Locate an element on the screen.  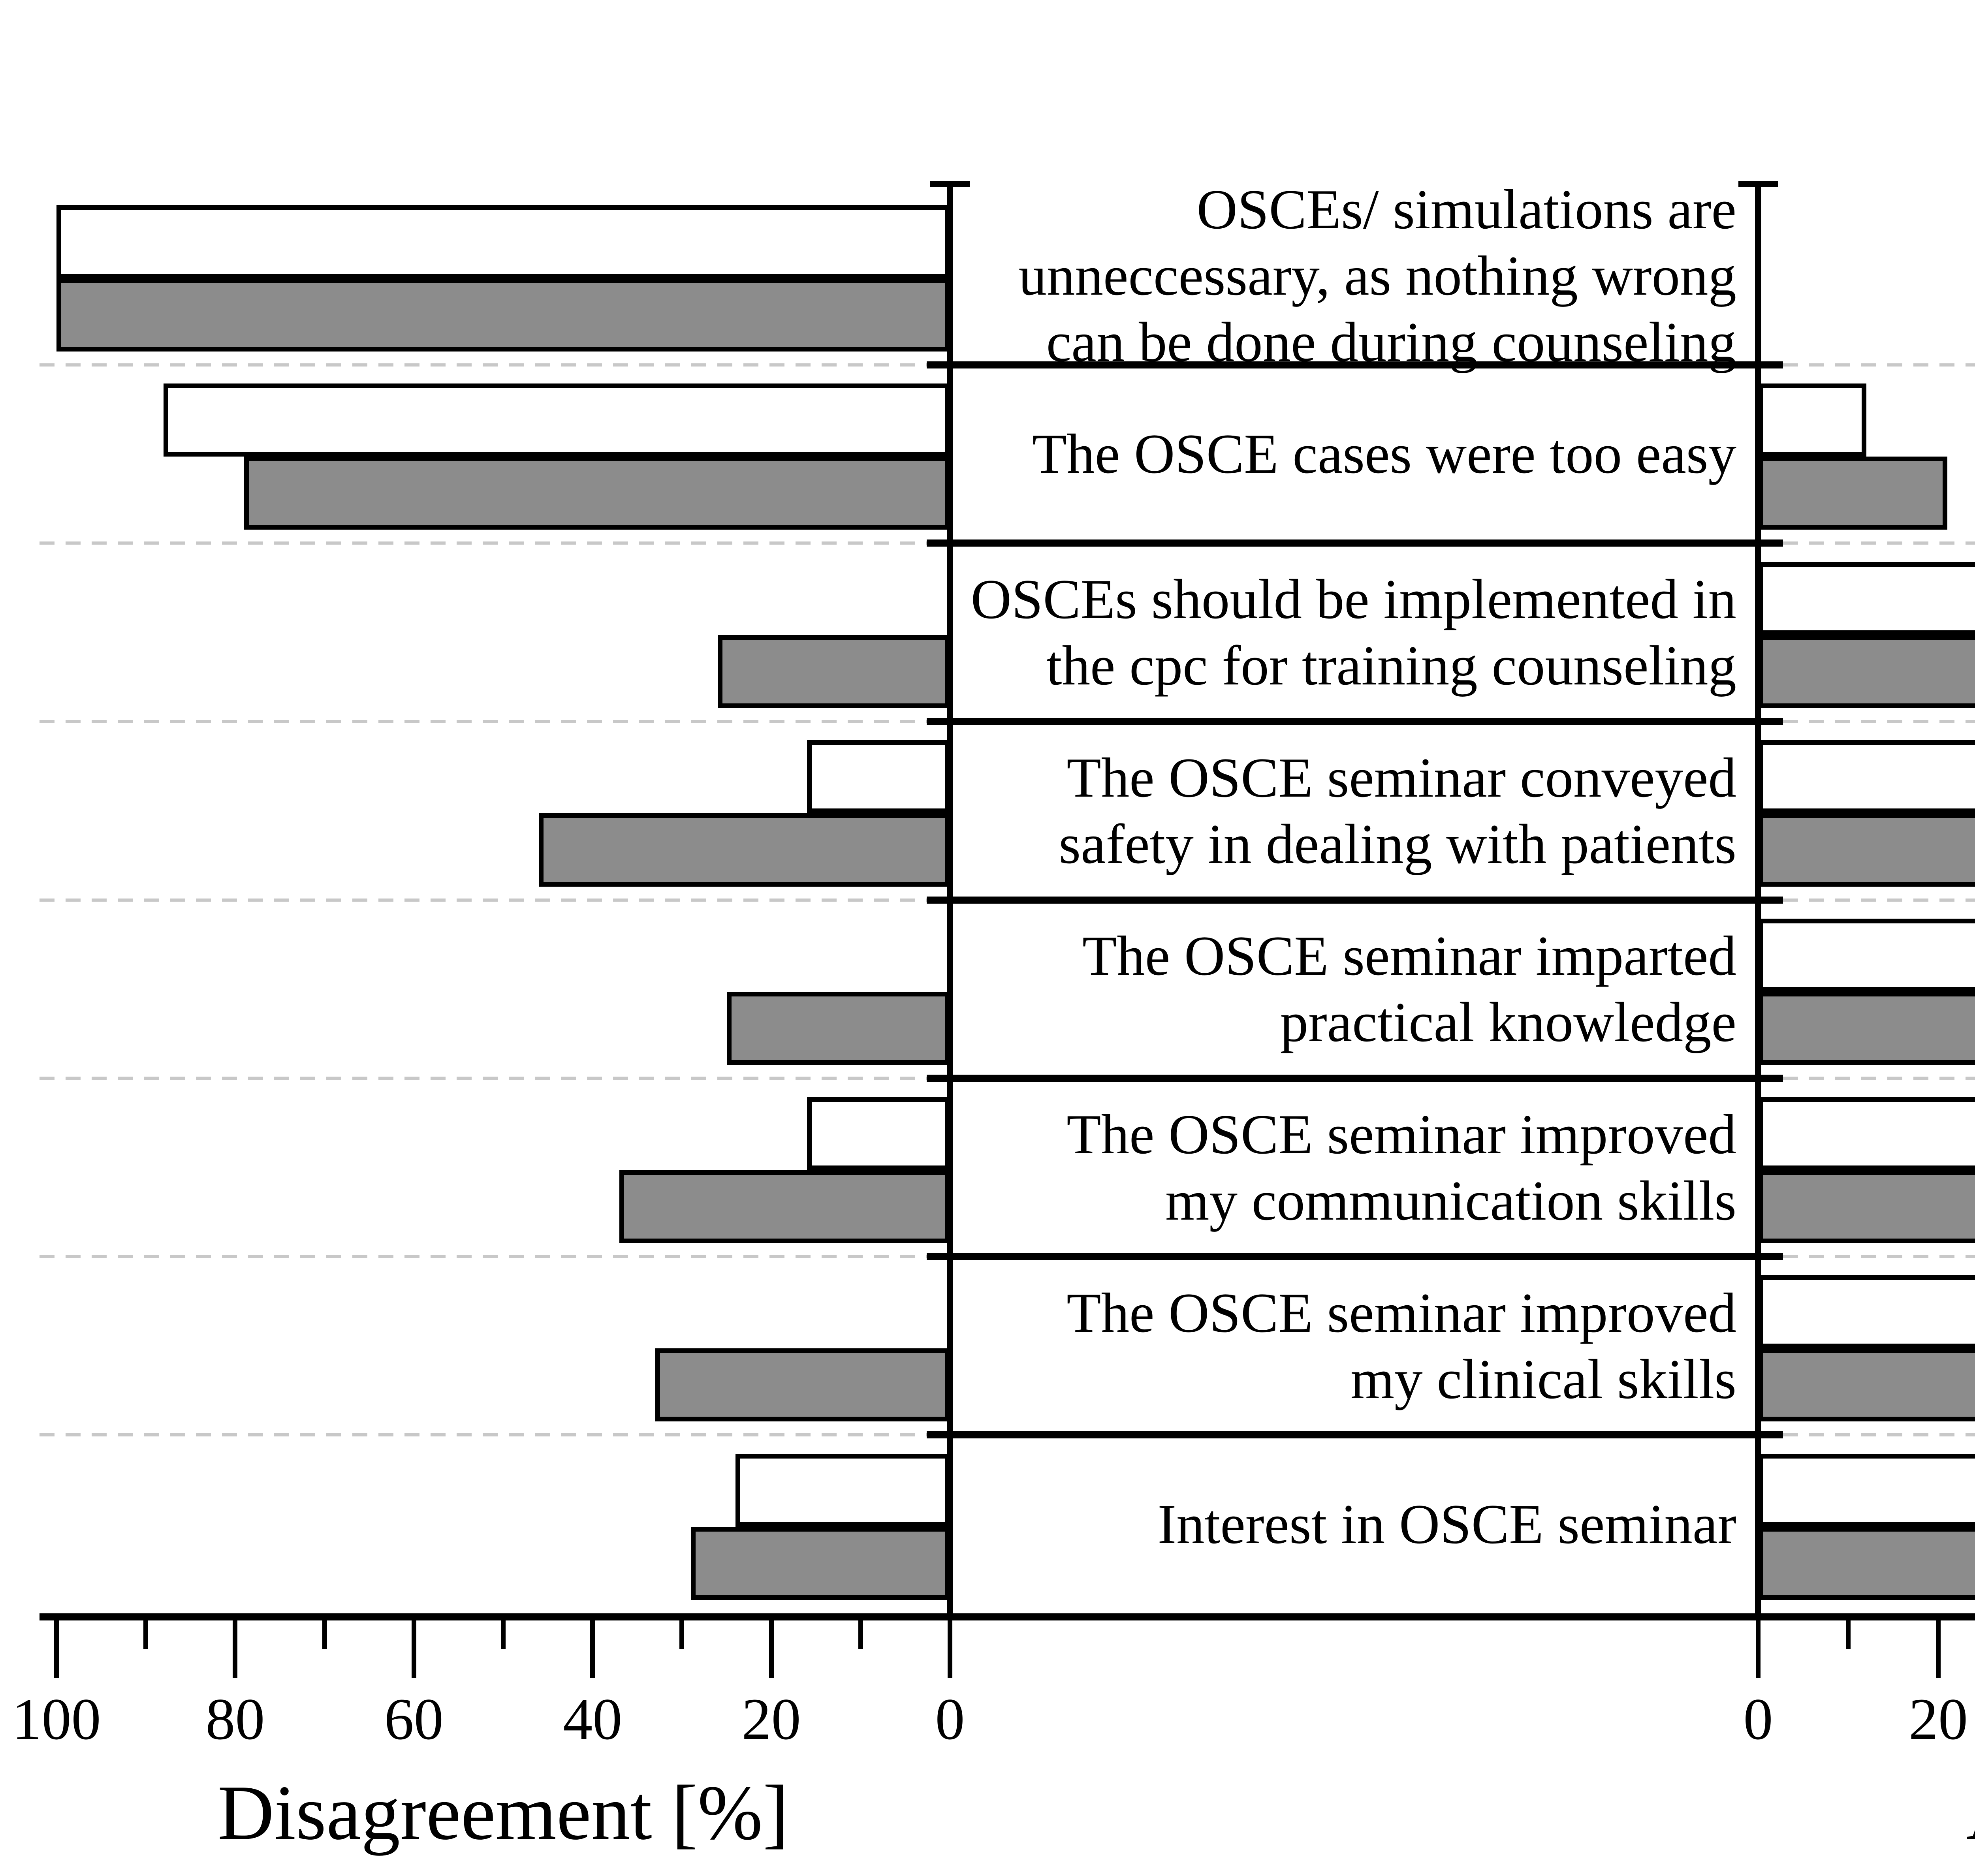
left-tick-label-80: 80 is located at coordinates (235, 1719).